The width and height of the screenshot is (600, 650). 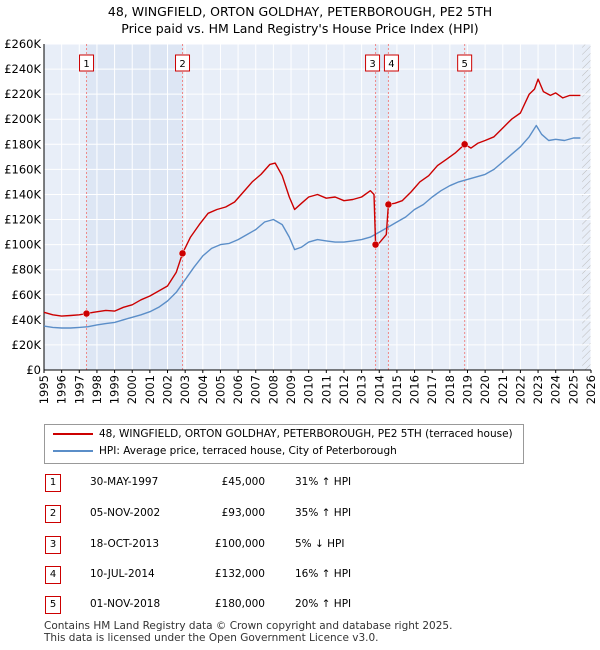 What do you see at coordinates (53, 605) in the screenshot?
I see `sale-number-badge: 5` at bounding box center [53, 605].